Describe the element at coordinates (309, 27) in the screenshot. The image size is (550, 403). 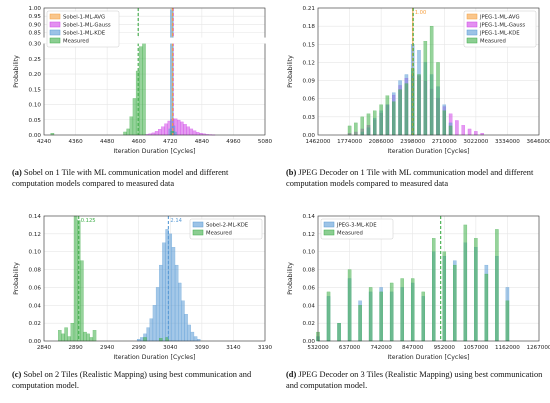
I see `y-tick-label: 0.18` at that location.